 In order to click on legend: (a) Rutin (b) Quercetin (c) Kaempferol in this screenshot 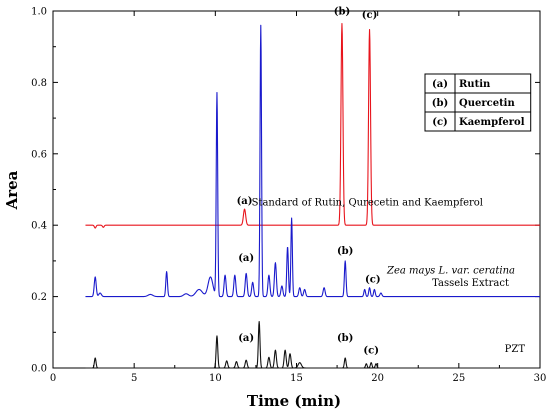, I will do `click(478, 102)`.